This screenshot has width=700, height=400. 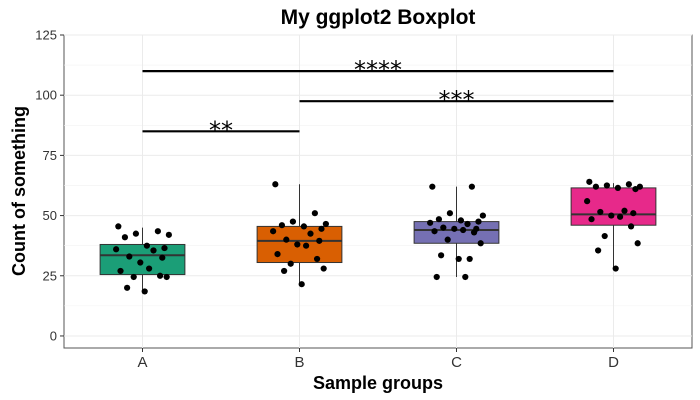 I want to click on y-tick-label: 0, so click(x=53, y=335).